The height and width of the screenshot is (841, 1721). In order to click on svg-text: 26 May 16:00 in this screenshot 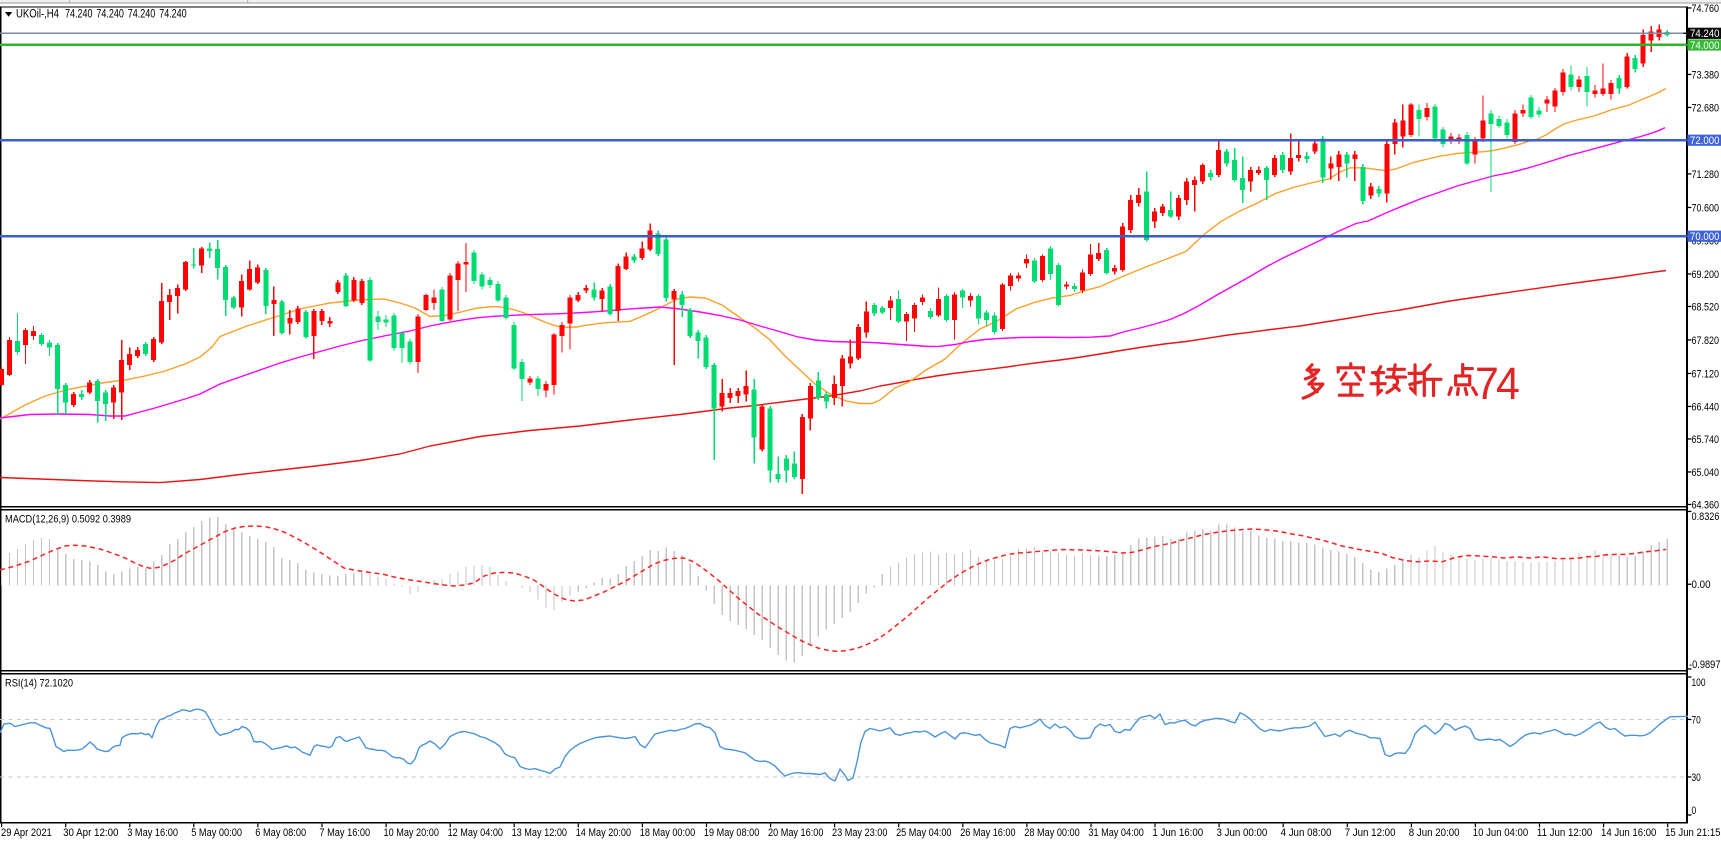, I will do `click(987, 833)`.